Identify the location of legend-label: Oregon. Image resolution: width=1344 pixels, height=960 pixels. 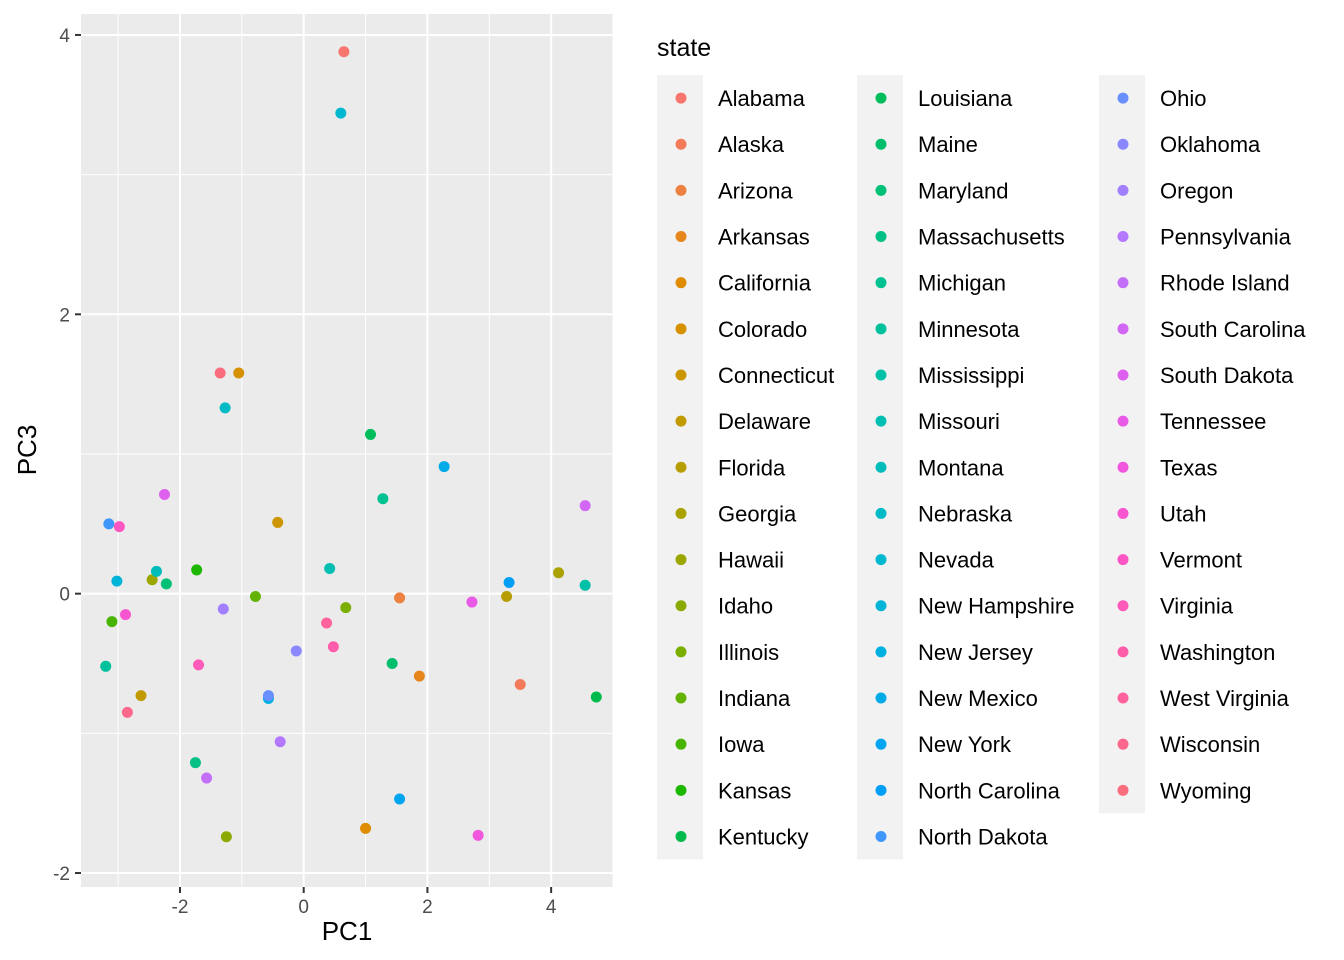
(1196, 190).